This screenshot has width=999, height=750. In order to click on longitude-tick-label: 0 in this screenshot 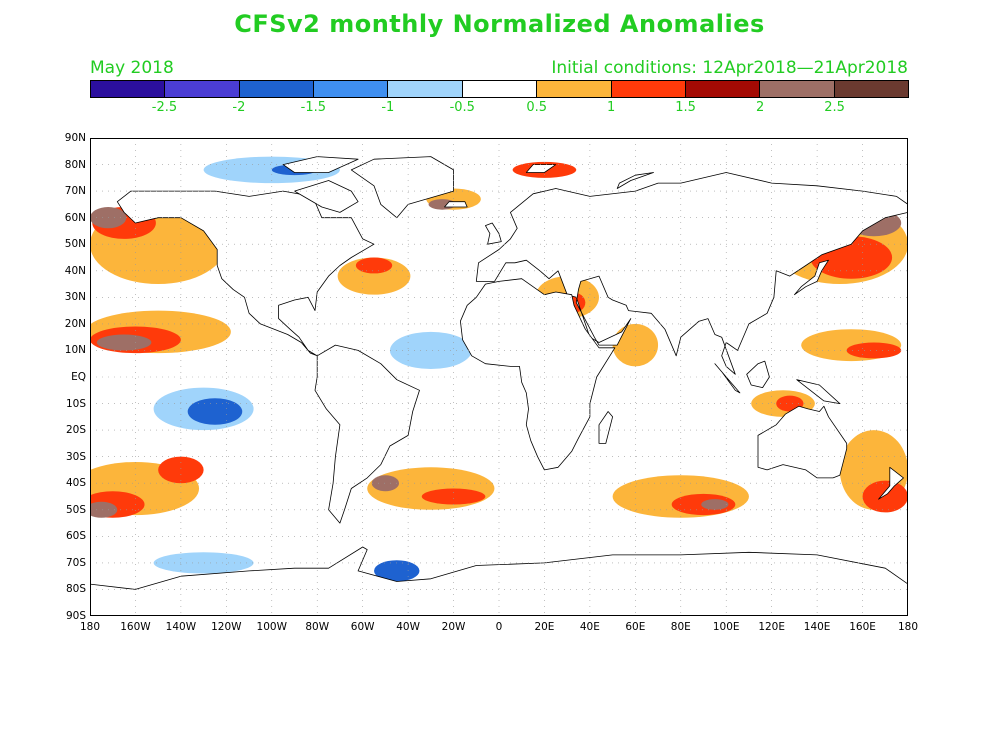, I will do `click(499, 627)`.